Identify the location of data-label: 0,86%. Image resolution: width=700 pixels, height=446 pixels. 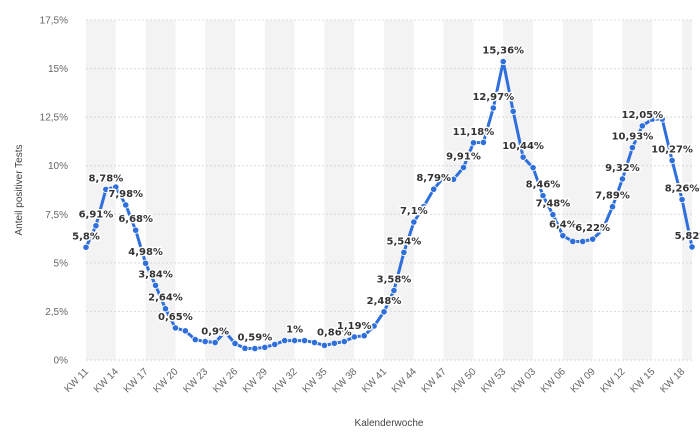
(334, 332).